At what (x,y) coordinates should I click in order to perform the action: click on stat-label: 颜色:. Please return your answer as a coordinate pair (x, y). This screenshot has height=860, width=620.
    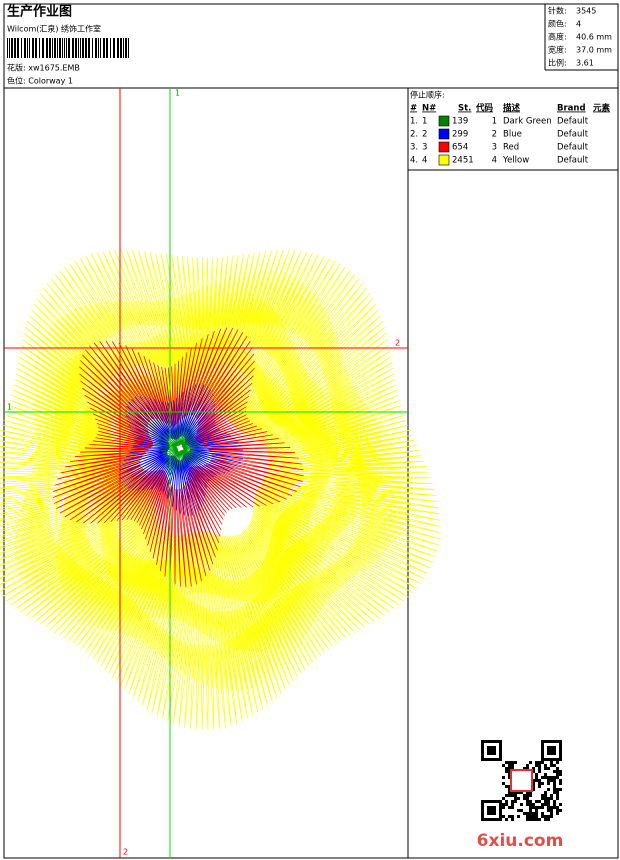
    Looking at the image, I should click on (557, 24).